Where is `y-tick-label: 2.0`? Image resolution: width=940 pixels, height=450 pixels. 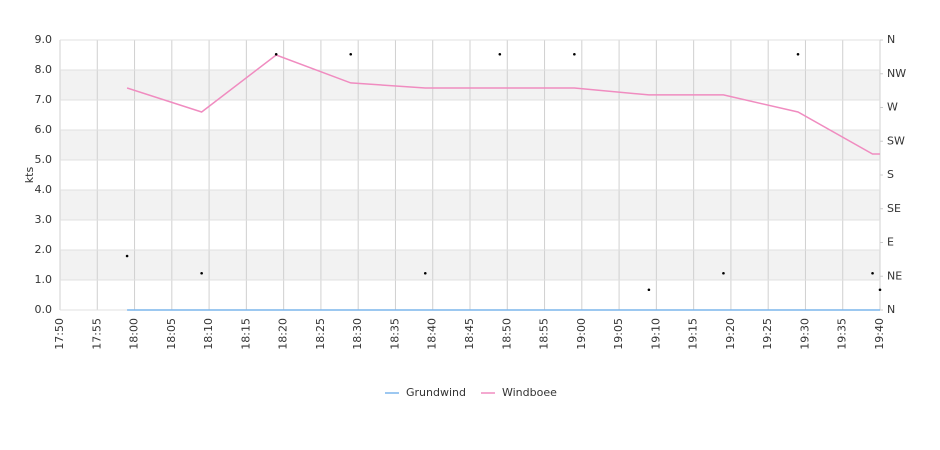
y-tick-label: 2.0 is located at coordinates (44, 249).